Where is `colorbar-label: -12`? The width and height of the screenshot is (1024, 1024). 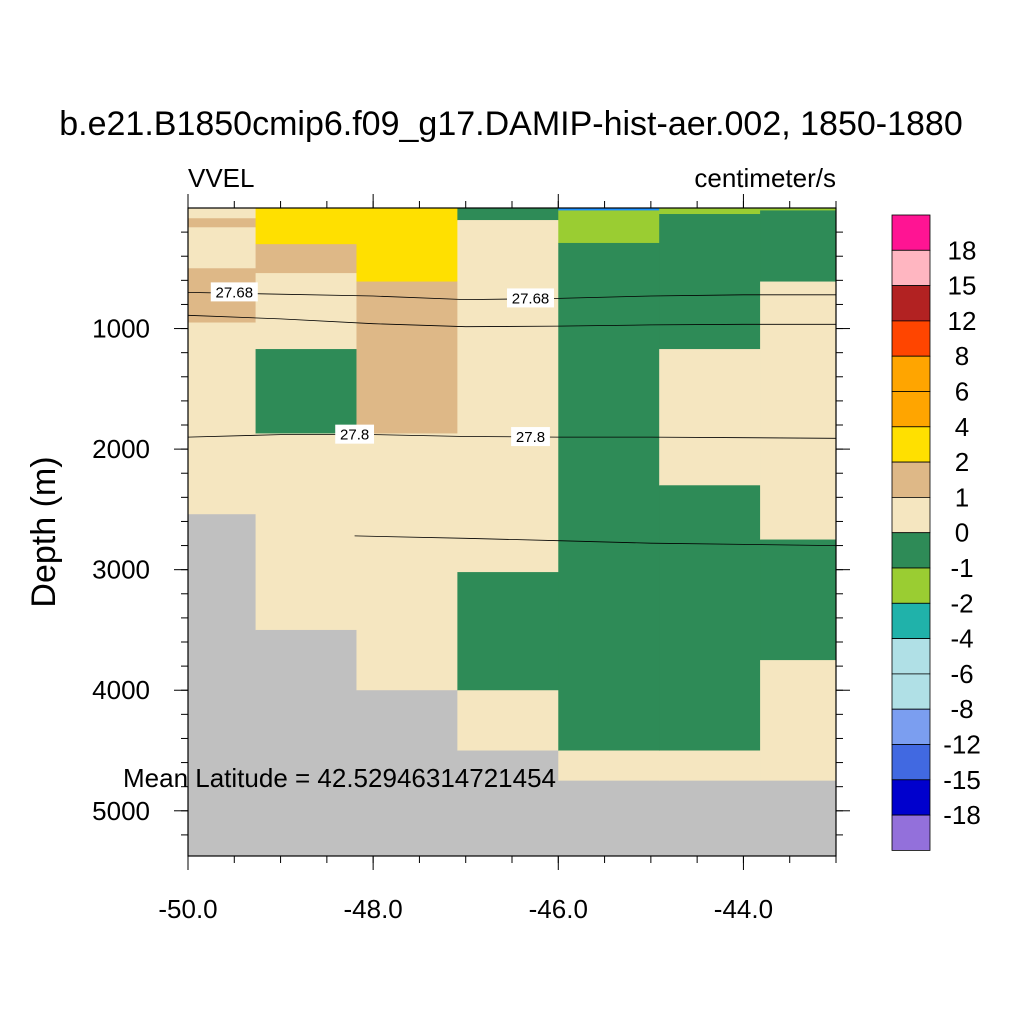 colorbar-label: -12 is located at coordinates (962, 745).